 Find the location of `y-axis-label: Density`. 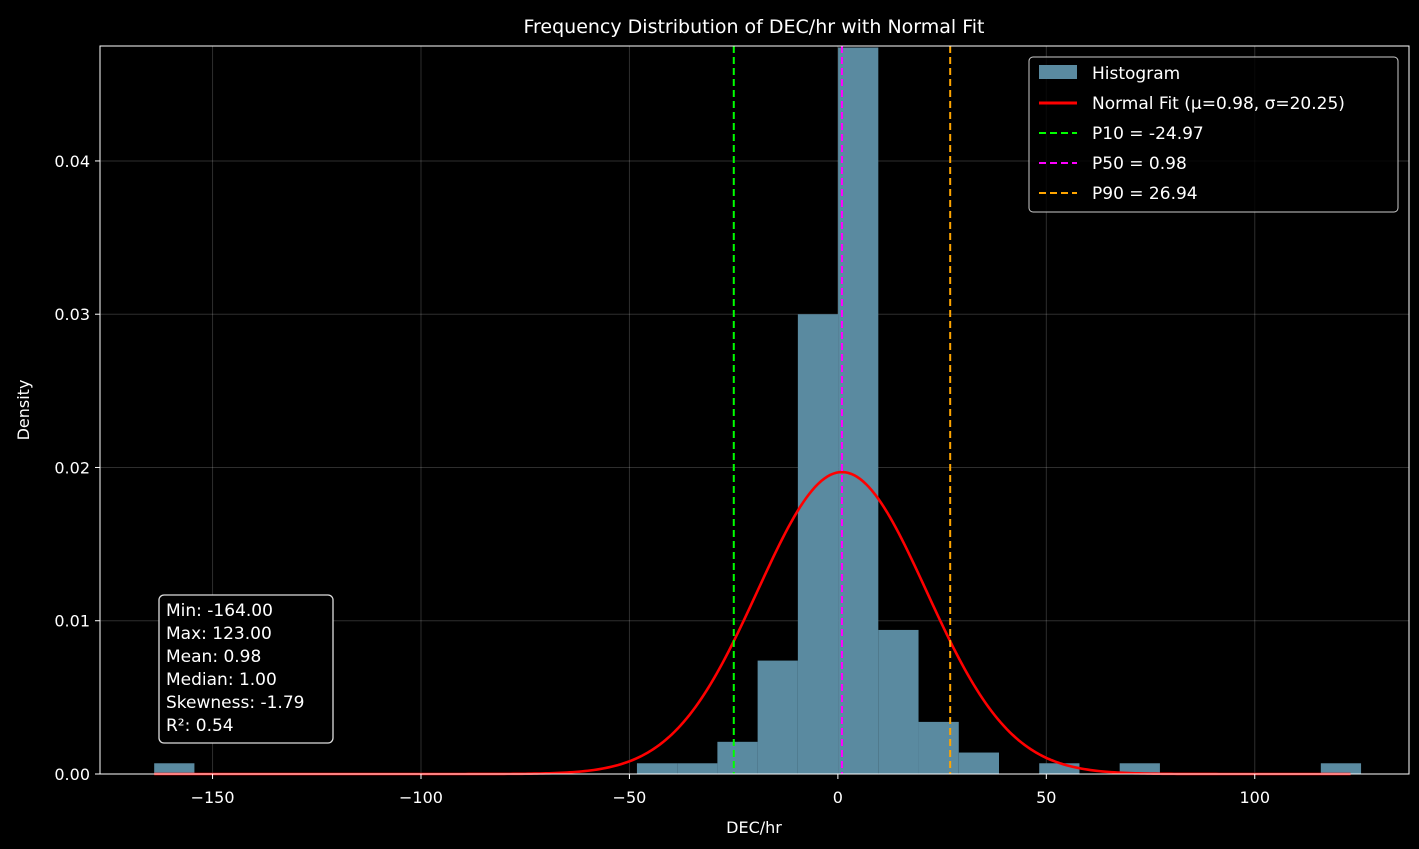

y-axis-label: Density is located at coordinates (23, 410).